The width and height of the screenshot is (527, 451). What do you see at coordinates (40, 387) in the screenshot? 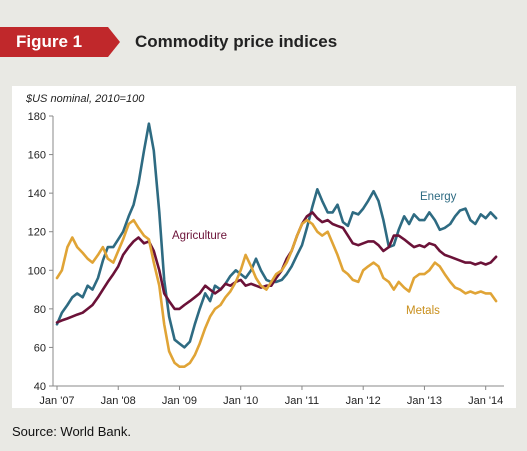
I see `y-tick-label: 40` at bounding box center [40, 387].